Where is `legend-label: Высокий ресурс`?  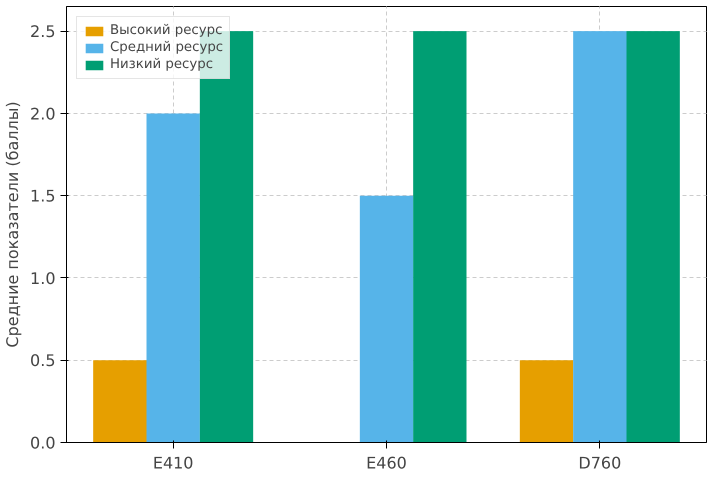 legend-label: Высокий ресурс is located at coordinates (166, 30).